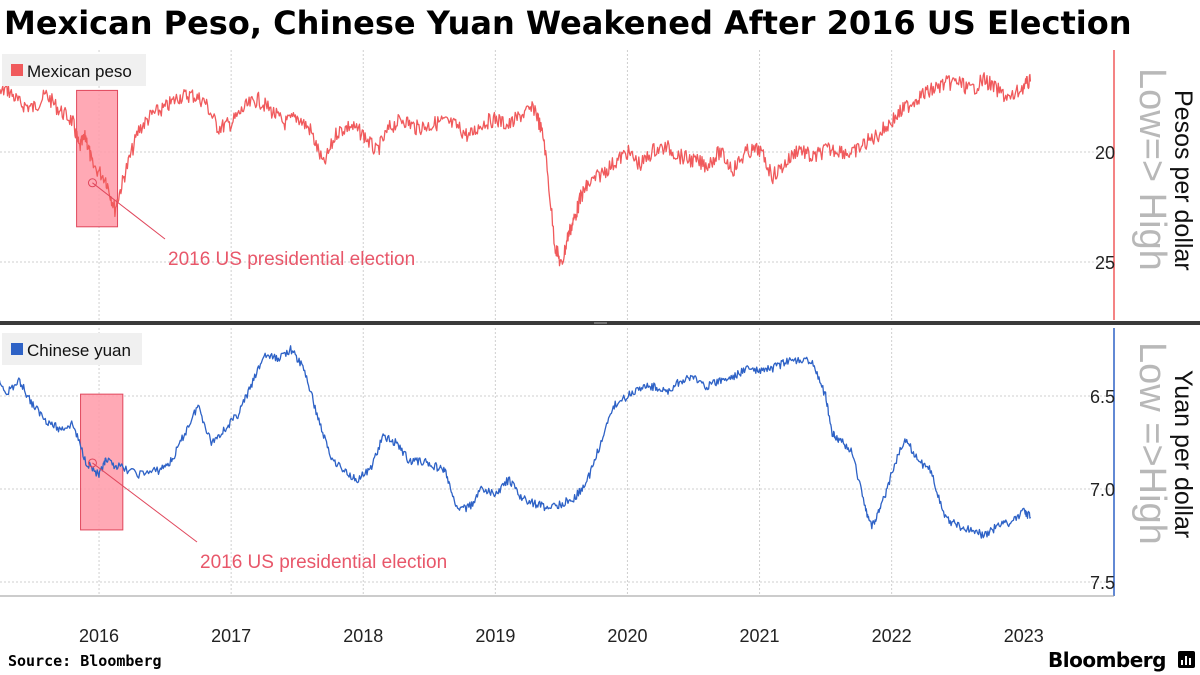  I want to click on bloomberg-logo: Bloomberg, so click(1107, 660).